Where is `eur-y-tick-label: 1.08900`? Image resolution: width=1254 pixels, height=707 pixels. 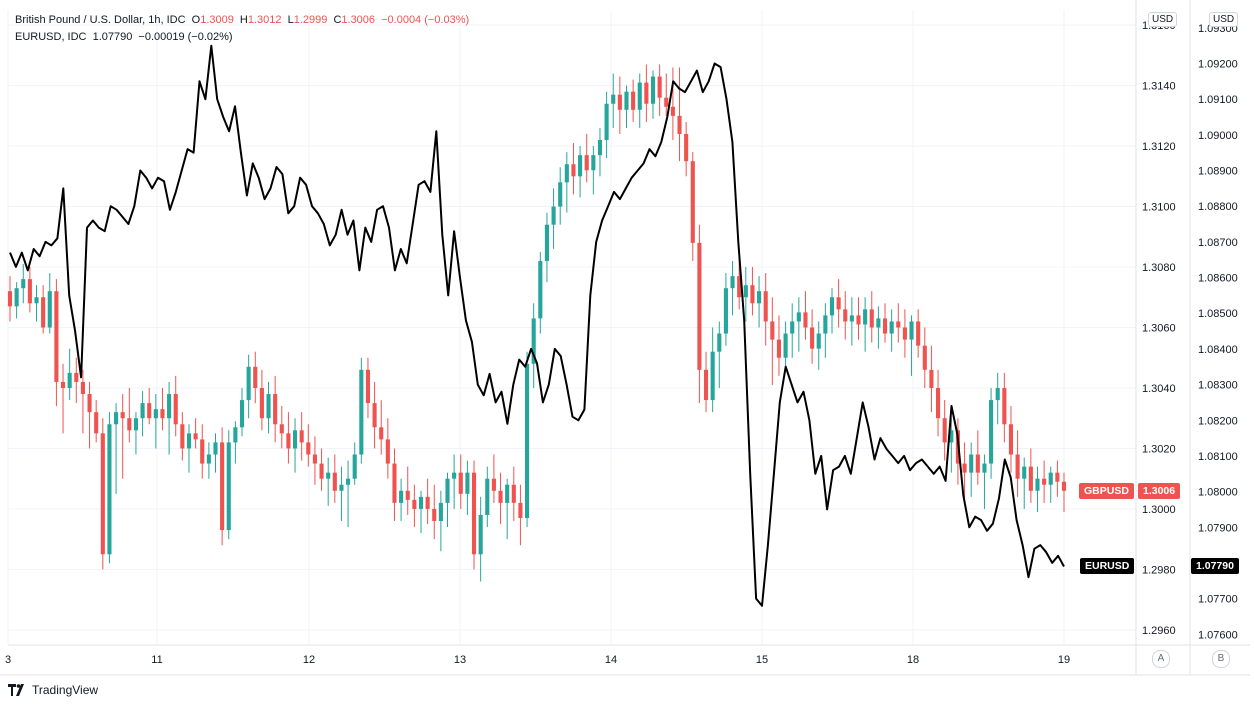
eur-y-tick-label: 1.08900 is located at coordinates (1218, 172).